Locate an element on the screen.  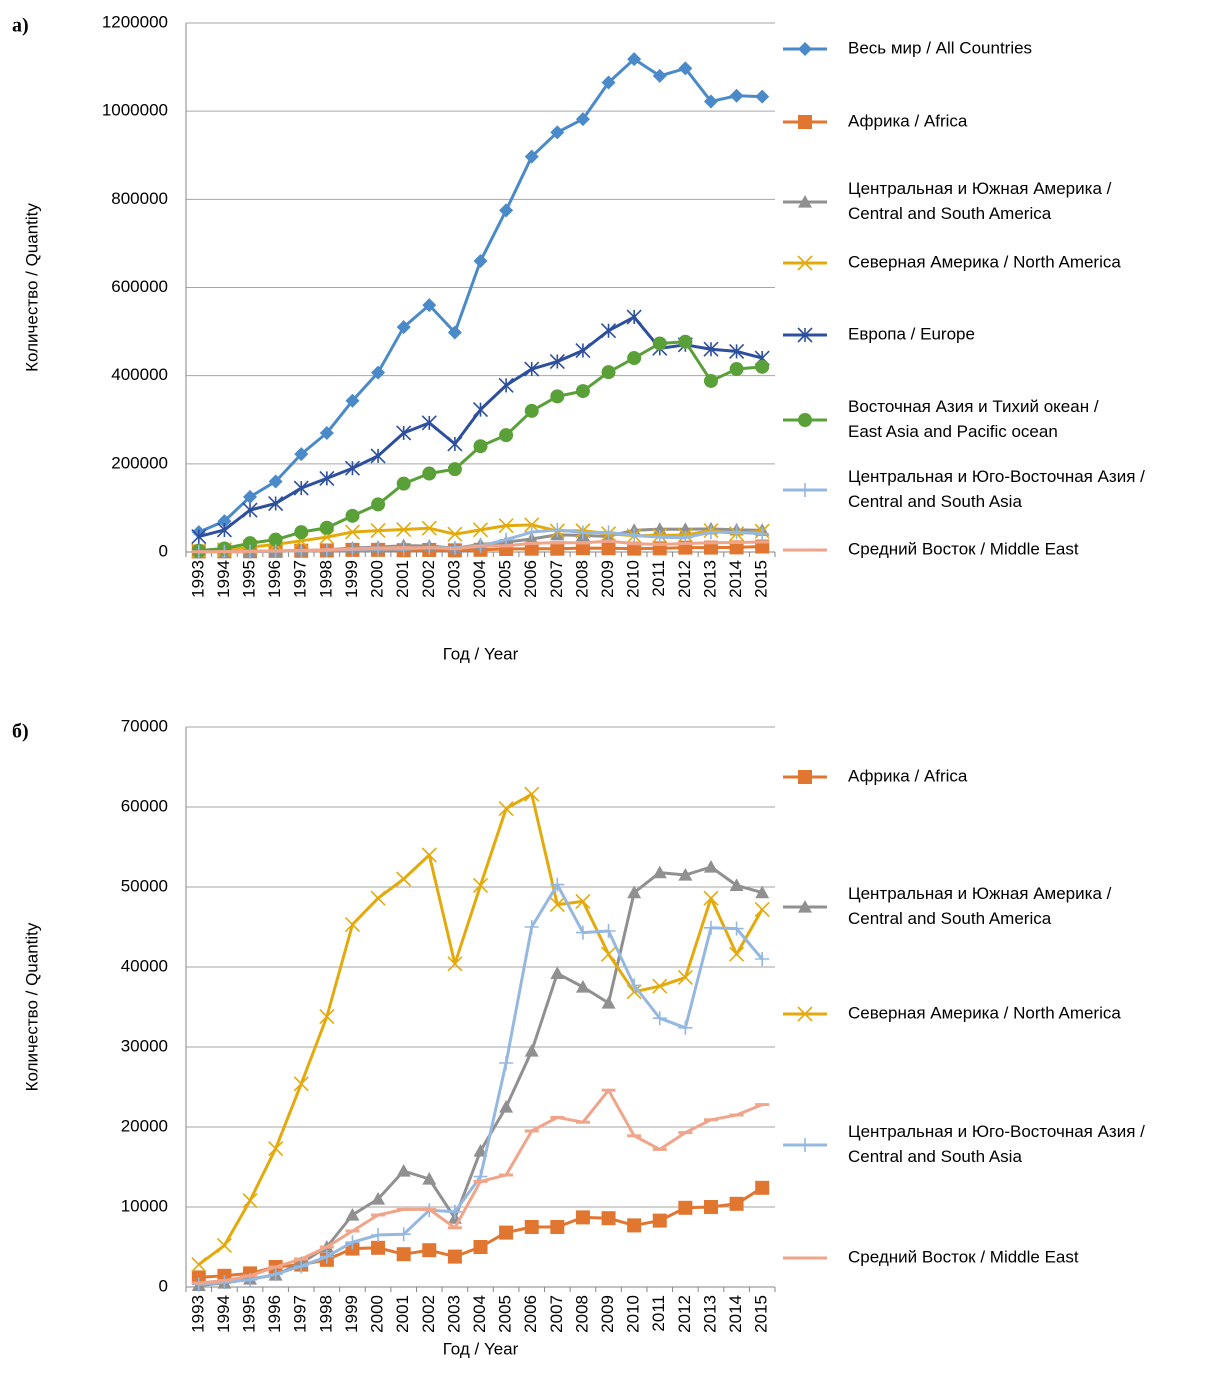
legend-label: Средний Восток / Middle East is located at coordinates (963, 548).